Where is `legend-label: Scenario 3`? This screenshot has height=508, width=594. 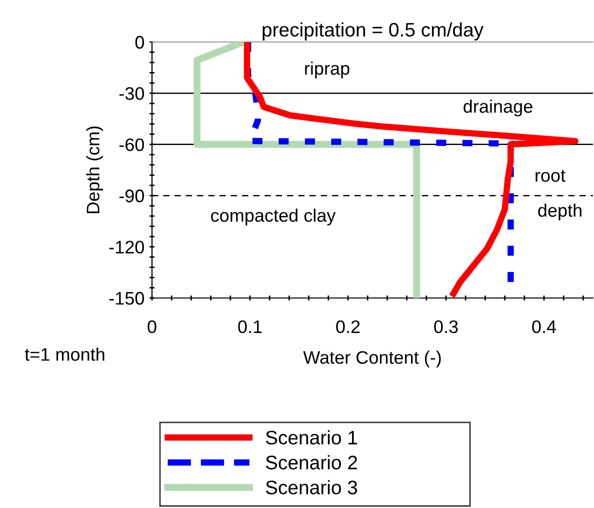 legend-label: Scenario 3 is located at coordinates (312, 487).